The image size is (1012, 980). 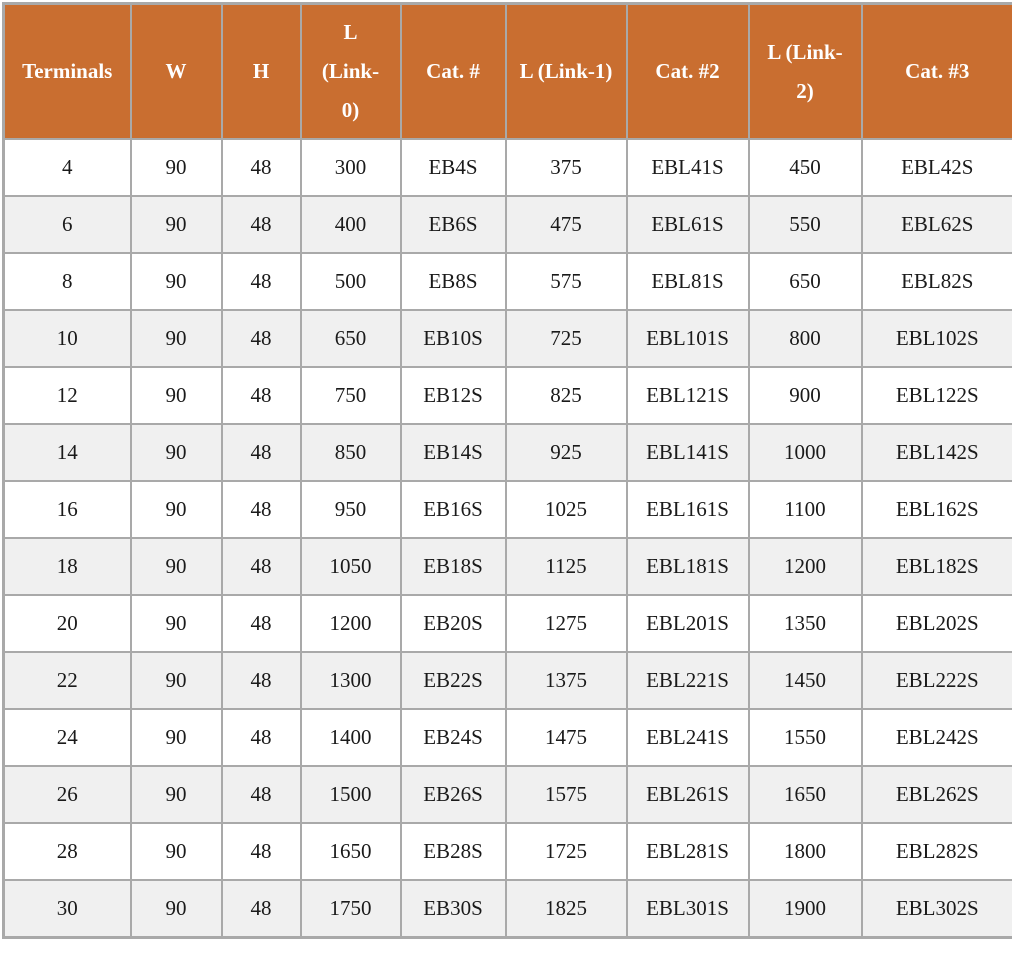 What do you see at coordinates (688, 909) in the screenshot?
I see `cell: EBL301S` at bounding box center [688, 909].